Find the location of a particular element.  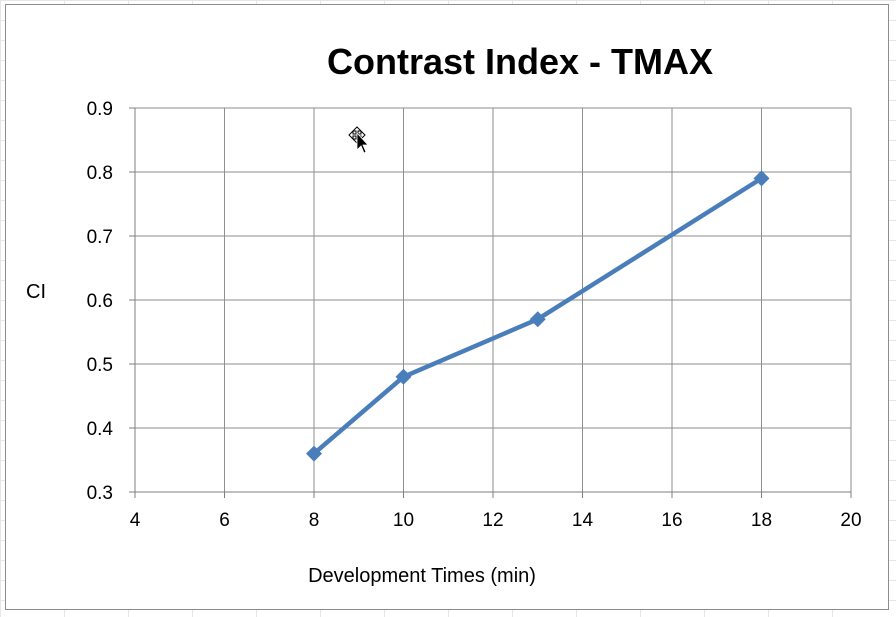

y-tick-label: 0.7 is located at coordinates (100, 237).